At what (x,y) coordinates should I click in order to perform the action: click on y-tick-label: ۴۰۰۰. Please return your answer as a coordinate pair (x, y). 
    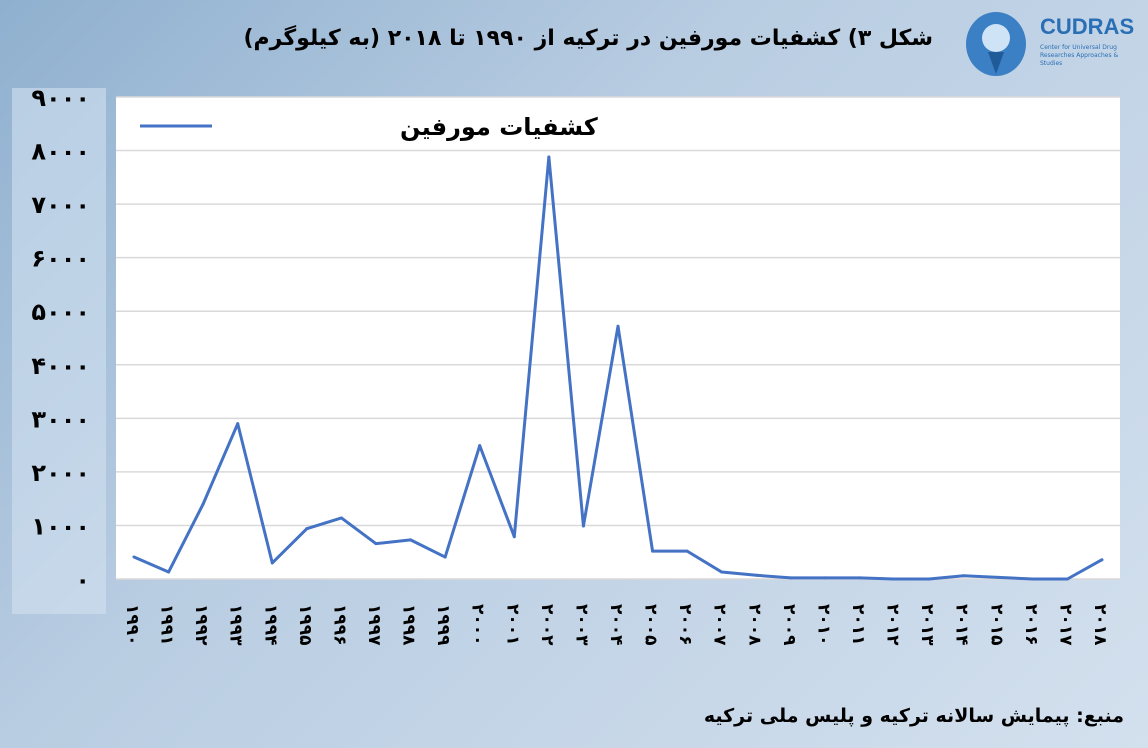
    Looking at the image, I should click on (60, 366).